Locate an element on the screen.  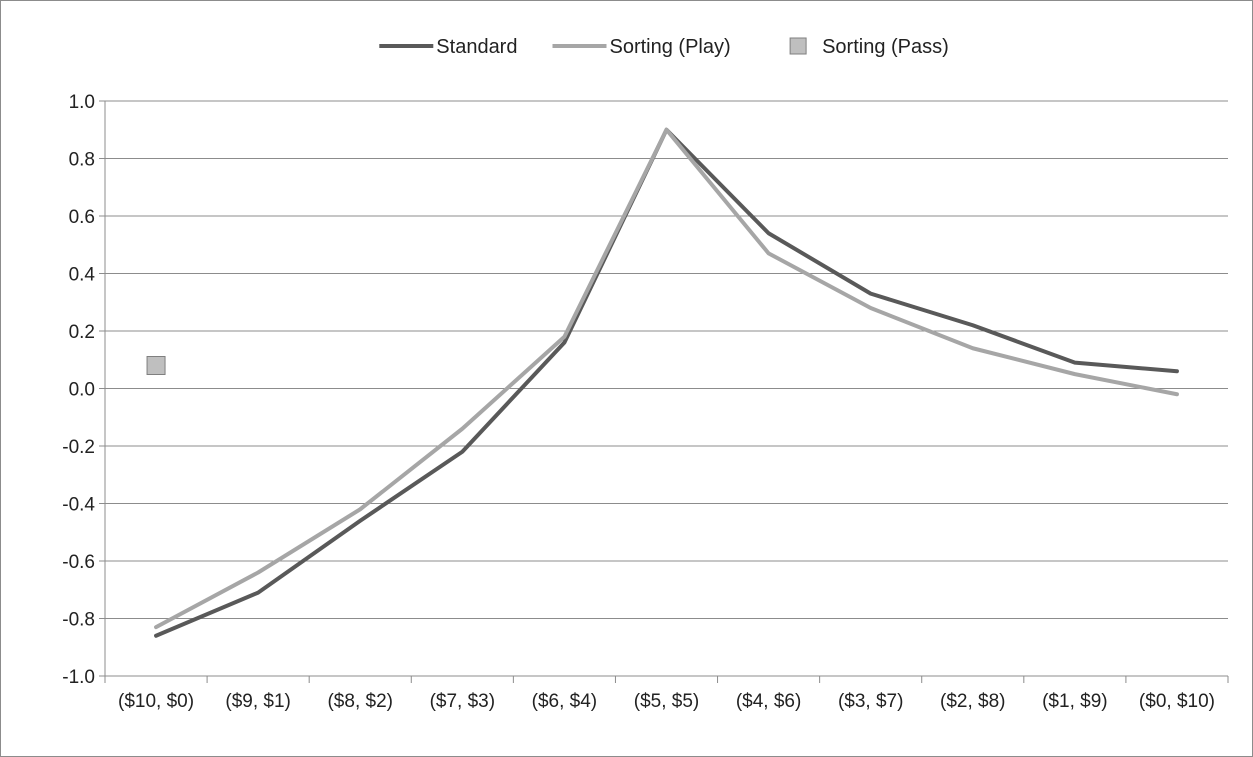
legend: Standard Sorting (Play) Sorting (Pass) is located at coordinates (664, 47).